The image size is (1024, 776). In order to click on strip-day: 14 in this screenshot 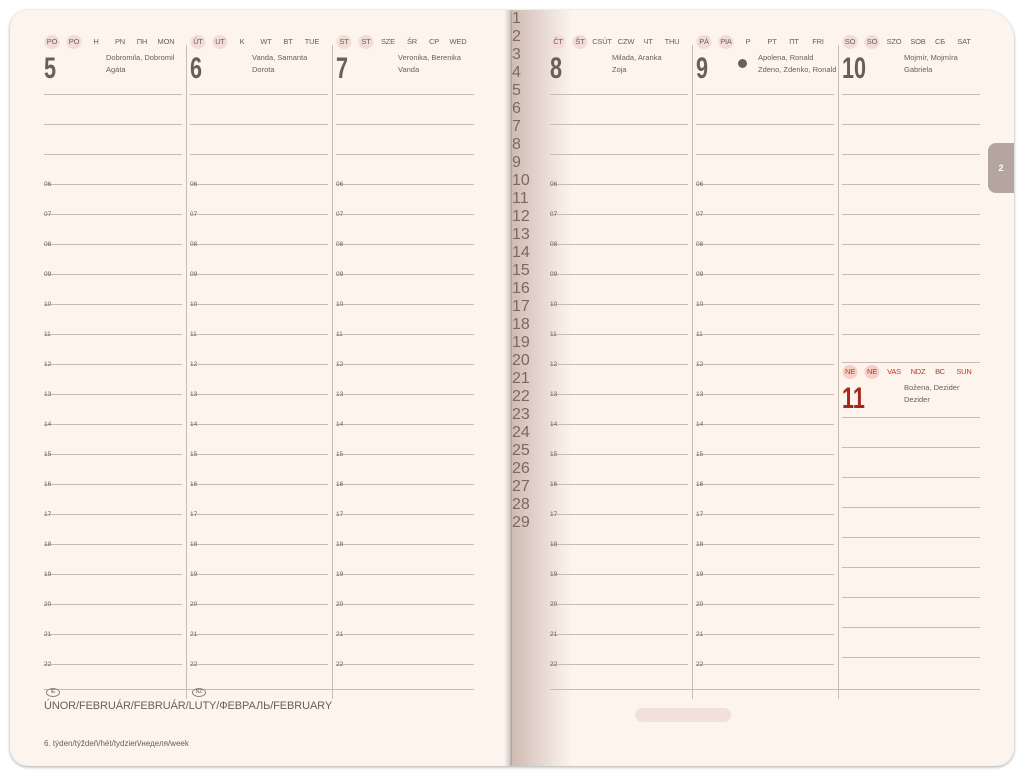, I will do `click(763, 253)`.